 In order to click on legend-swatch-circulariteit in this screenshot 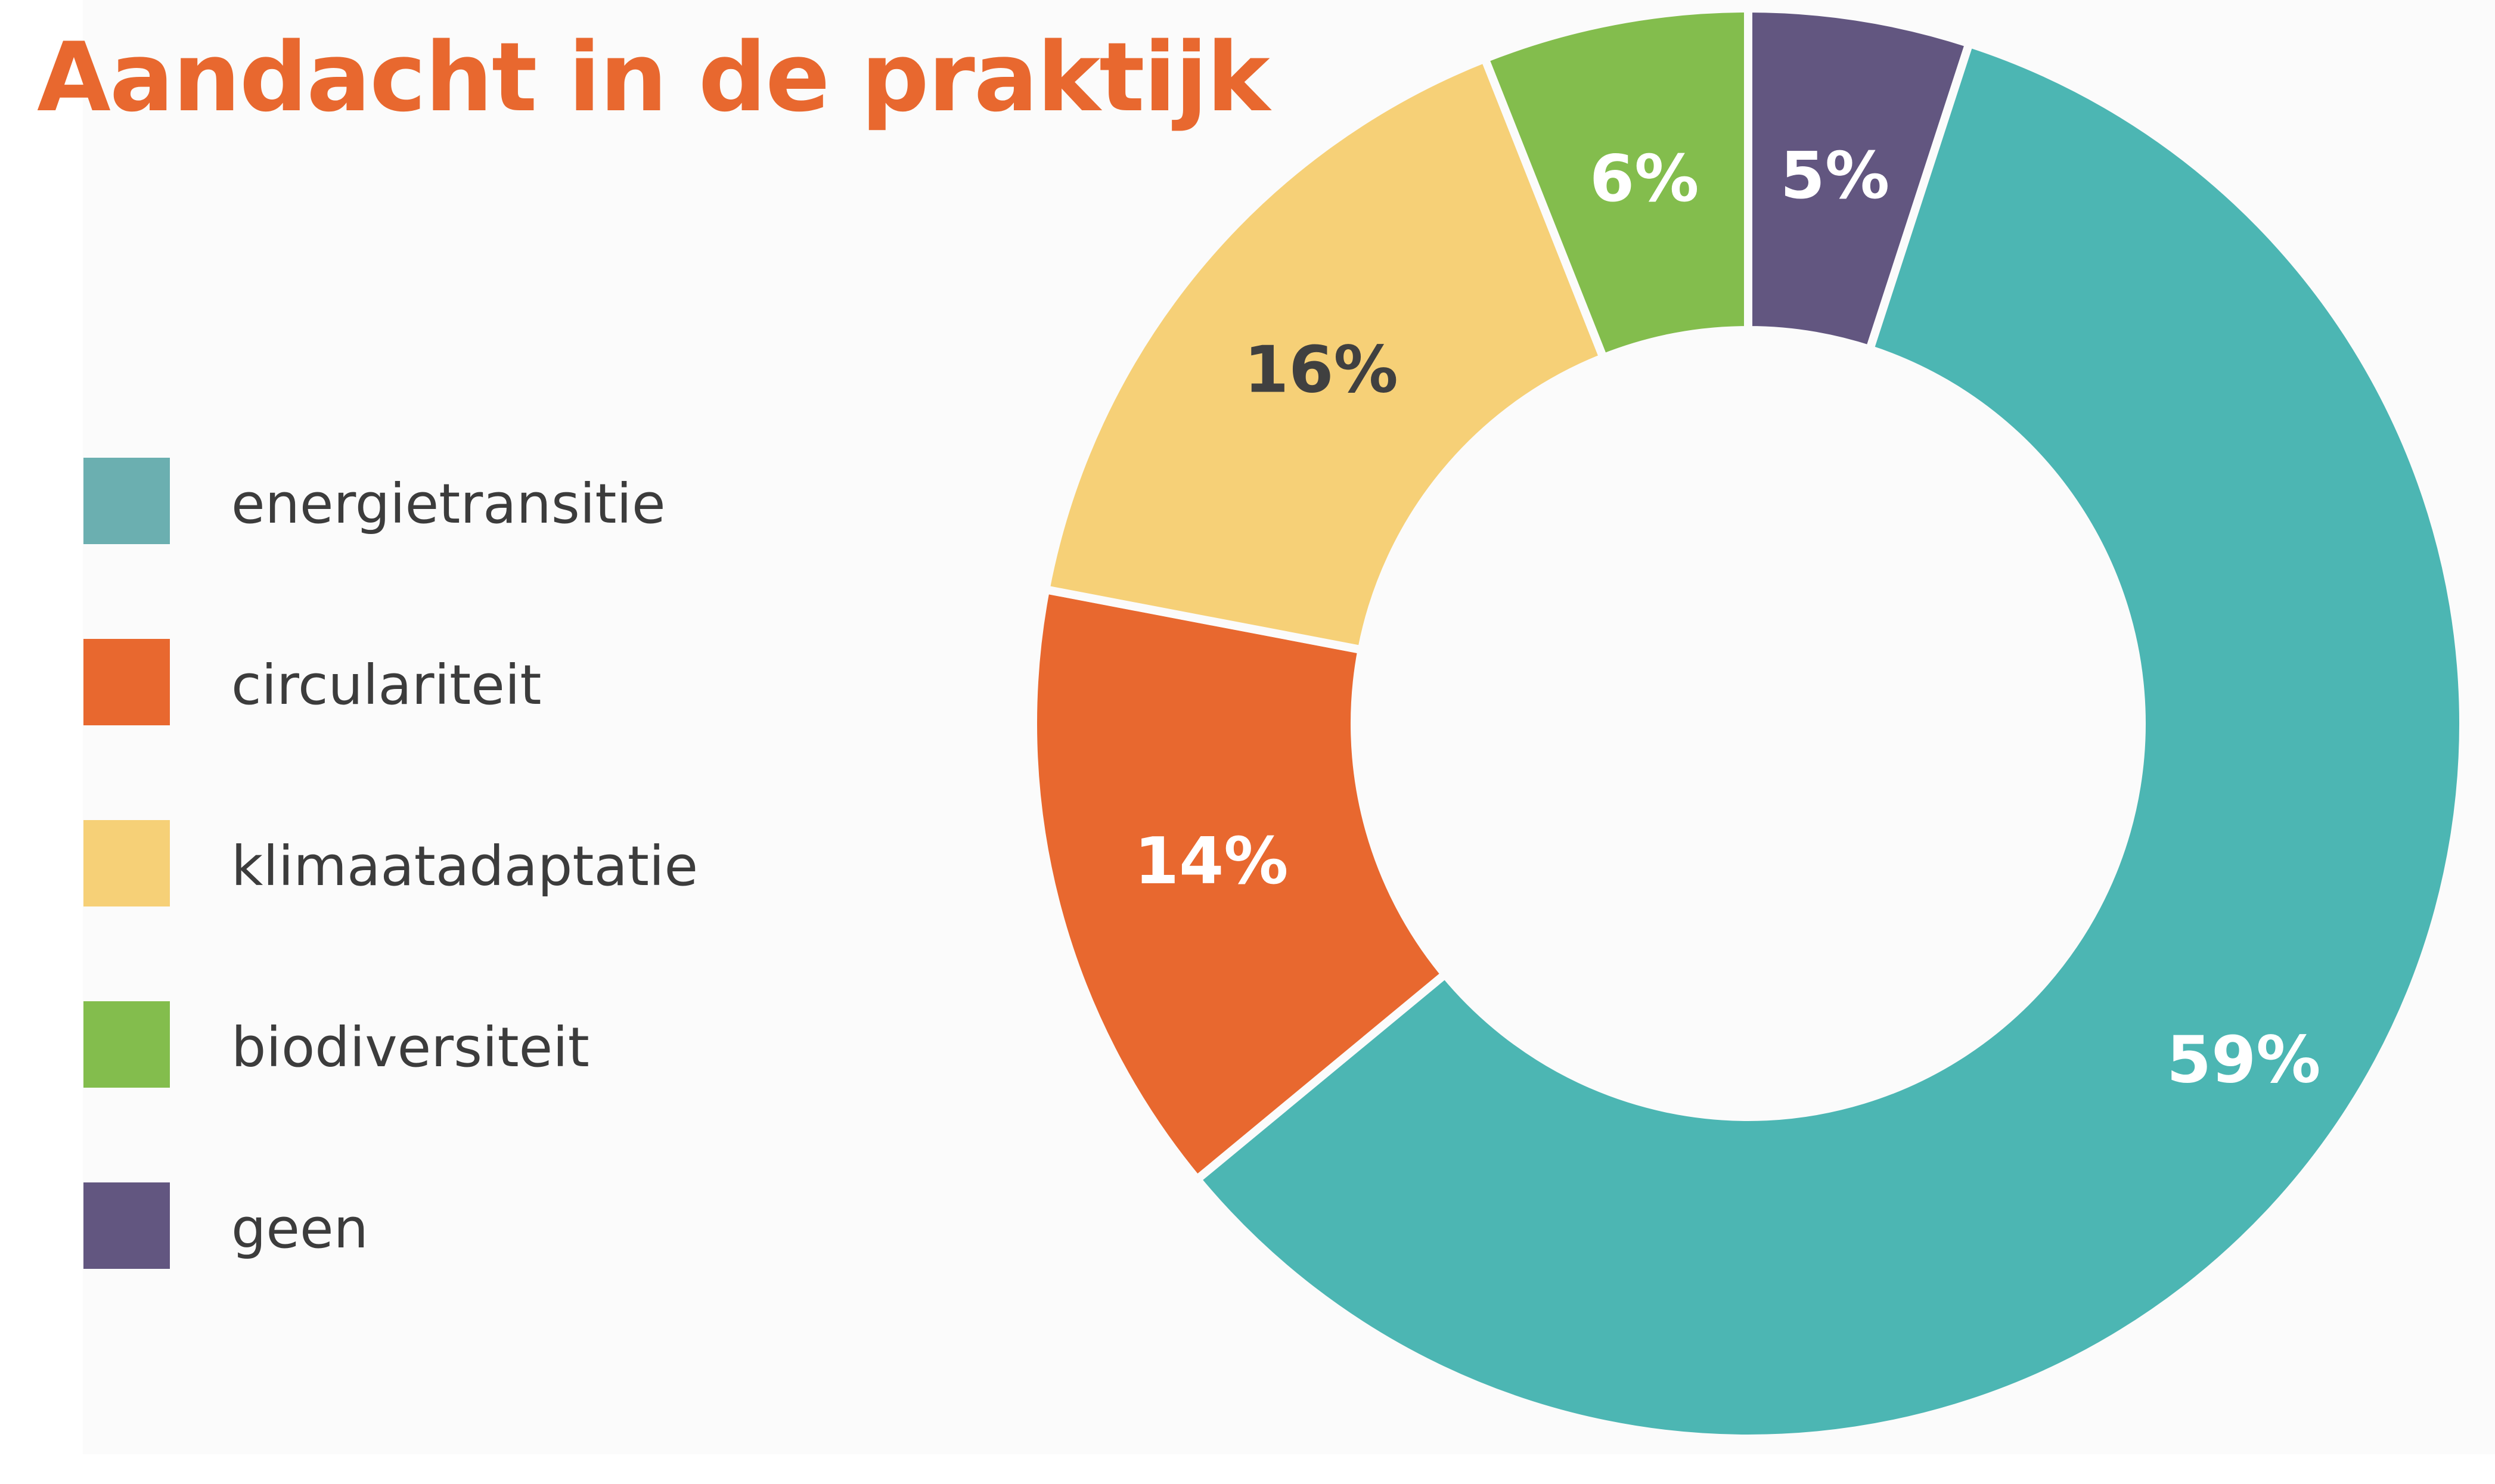, I will do `click(126, 682)`.